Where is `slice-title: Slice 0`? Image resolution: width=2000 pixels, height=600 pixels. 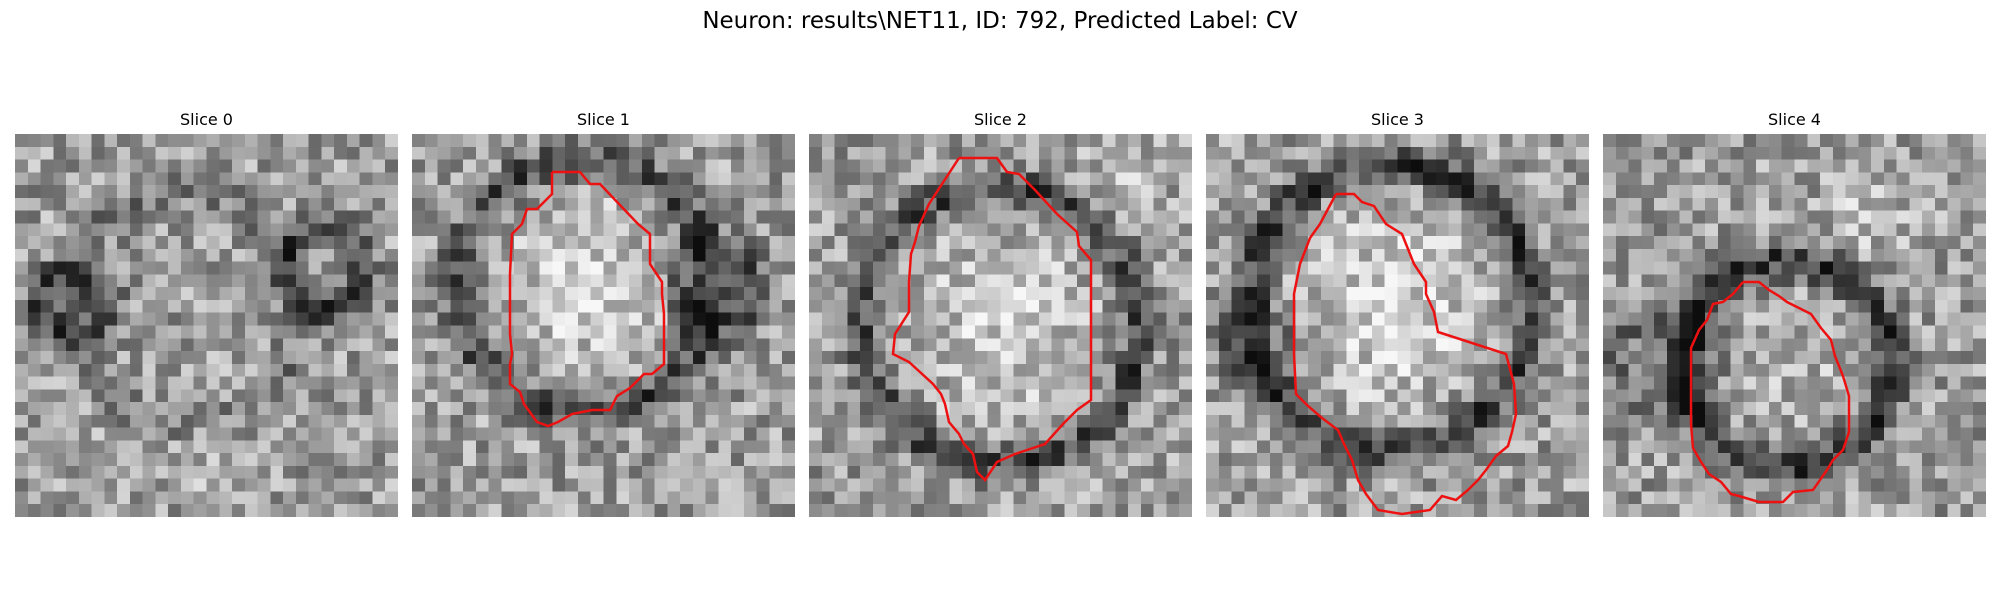 slice-title: Slice 0 is located at coordinates (206, 119).